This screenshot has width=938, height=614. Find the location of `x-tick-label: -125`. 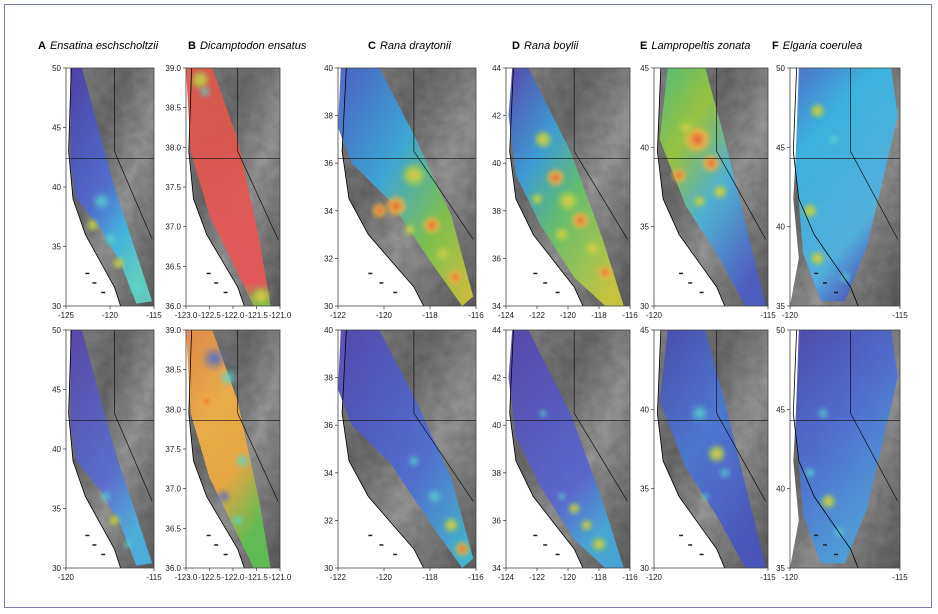

x-tick-label: -125 is located at coordinates (66, 315).